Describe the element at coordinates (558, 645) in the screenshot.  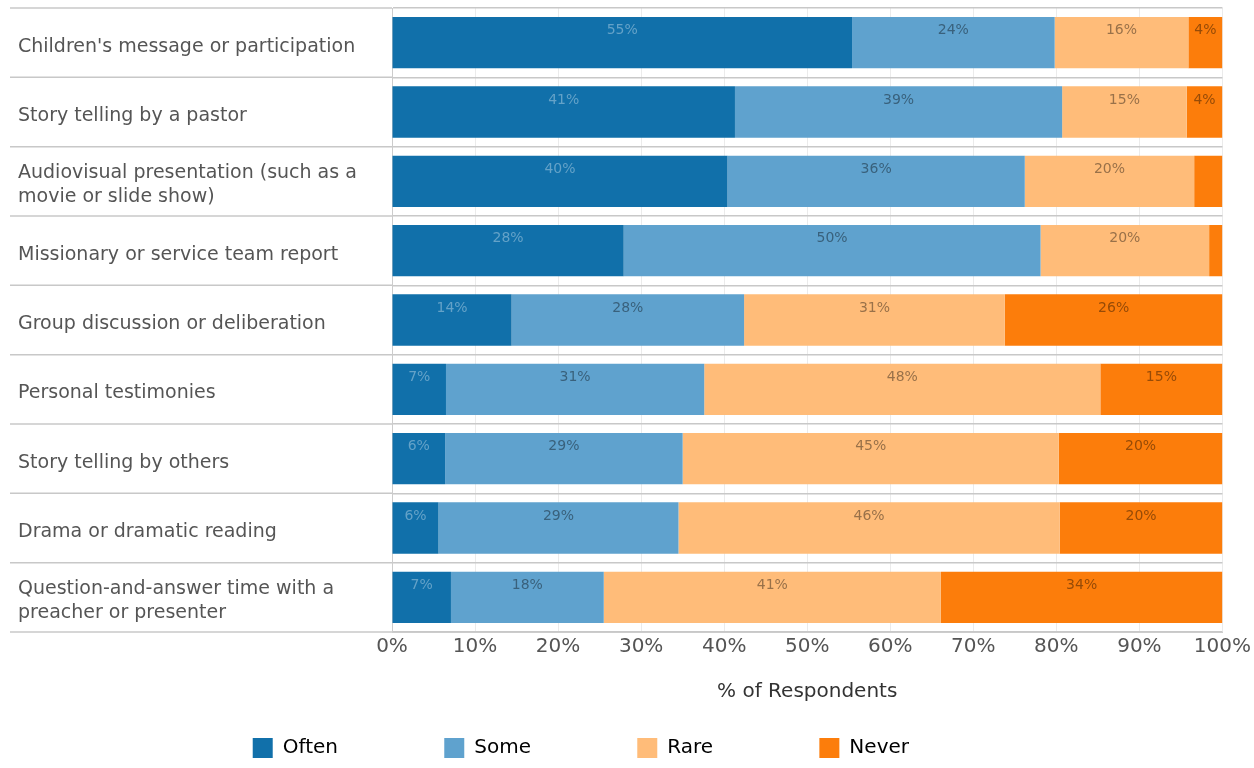
I see `x-tick-label: 20%` at that location.